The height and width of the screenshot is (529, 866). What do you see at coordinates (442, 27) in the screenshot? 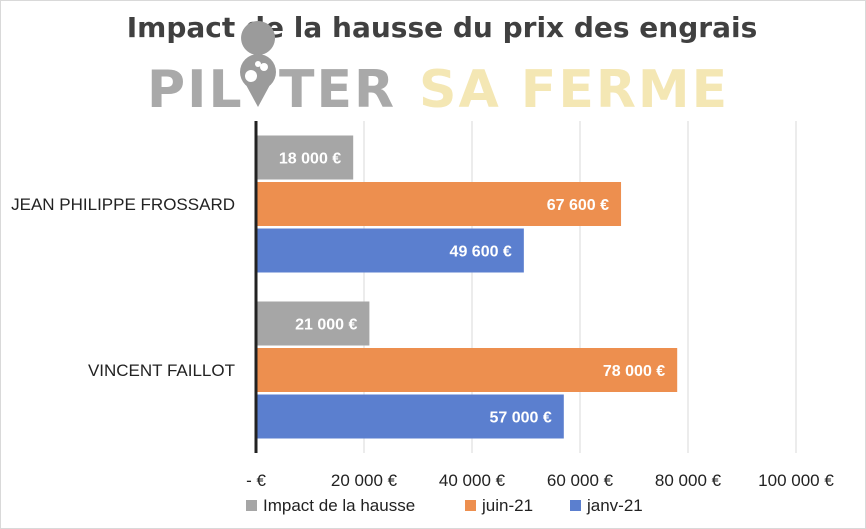
I see `chart-title: Impact de la hausse du prix des engrais` at bounding box center [442, 27].